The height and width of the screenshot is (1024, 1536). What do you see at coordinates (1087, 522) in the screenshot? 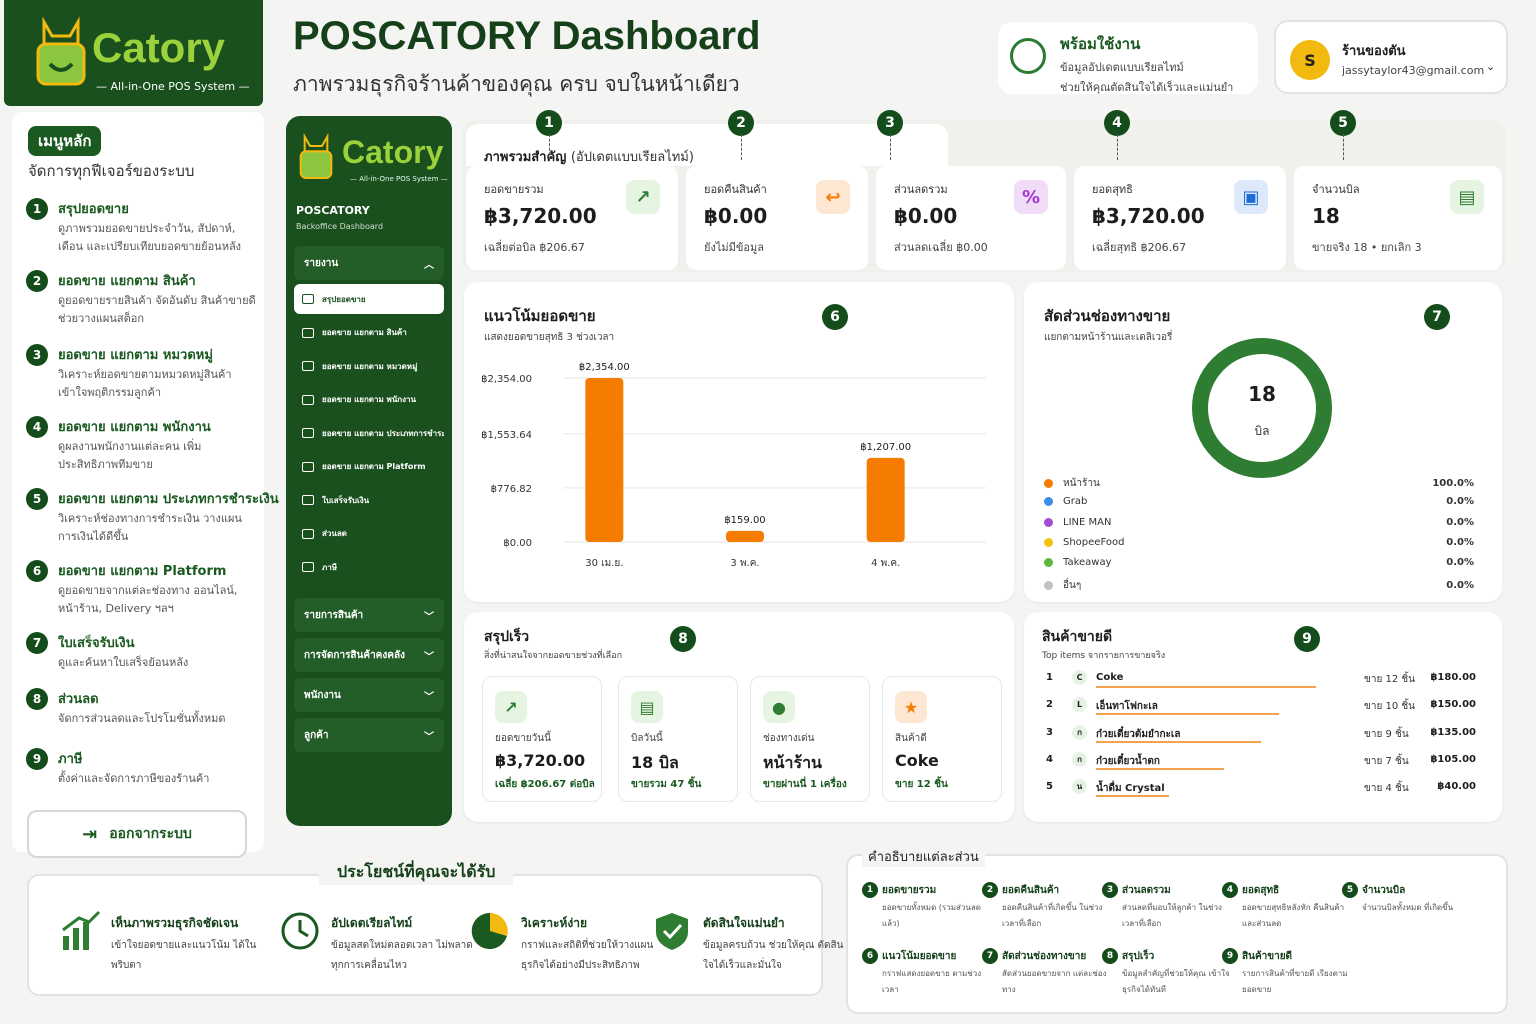
I see `legend-name: LINE MAN` at bounding box center [1087, 522].